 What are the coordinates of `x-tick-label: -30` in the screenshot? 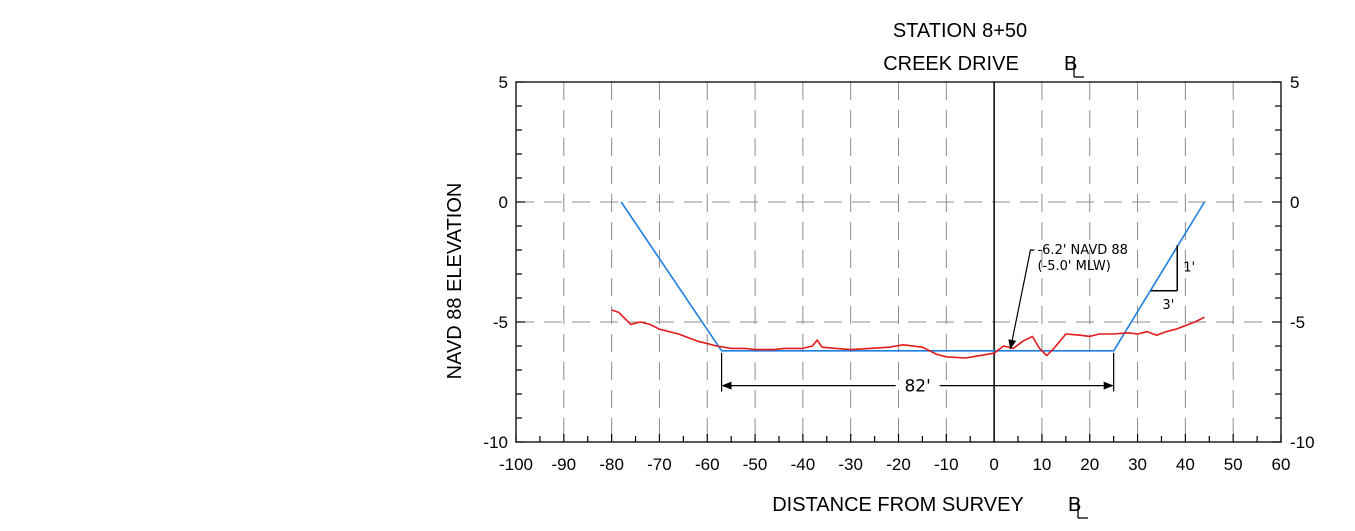 It's located at (850, 464).